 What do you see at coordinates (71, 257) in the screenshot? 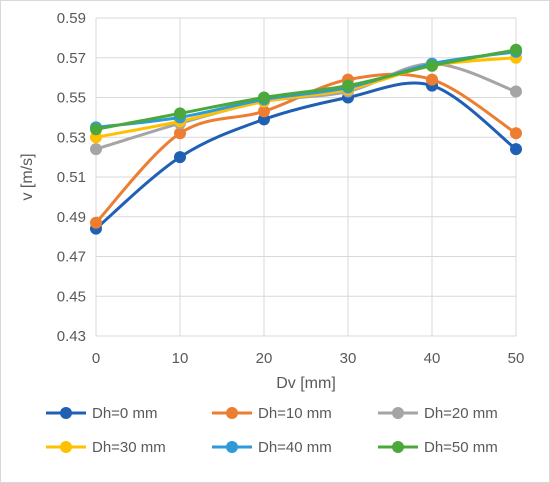
I see `y-tick-label: 0.47` at bounding box center [71, 257].